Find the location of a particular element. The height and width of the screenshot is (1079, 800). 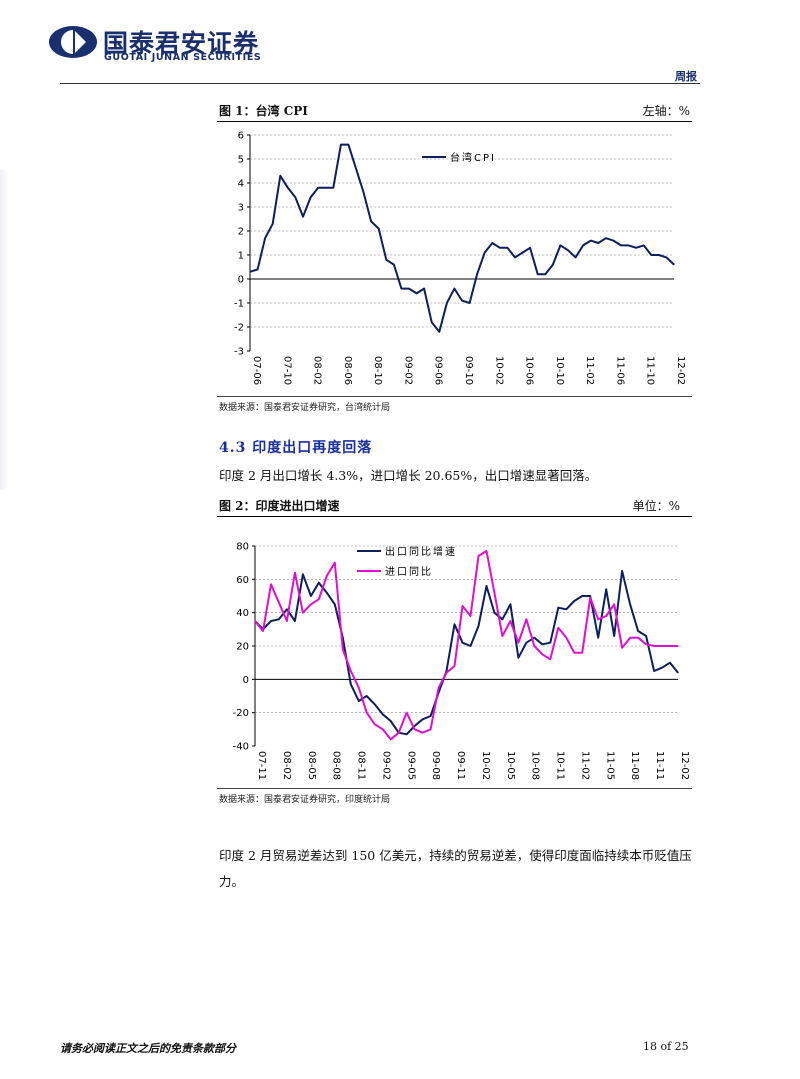

y-tick-label: 0 is located at coordinates (241, 280).